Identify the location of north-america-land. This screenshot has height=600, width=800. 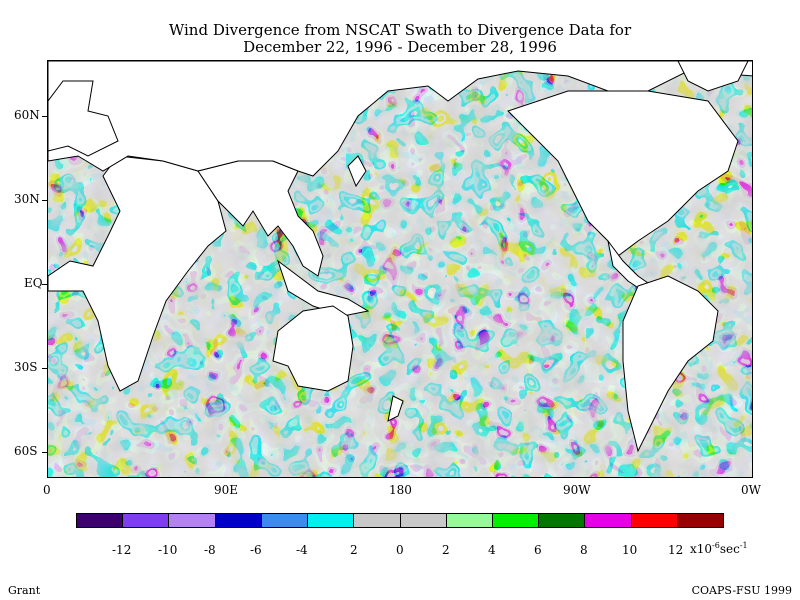
(623, 173).